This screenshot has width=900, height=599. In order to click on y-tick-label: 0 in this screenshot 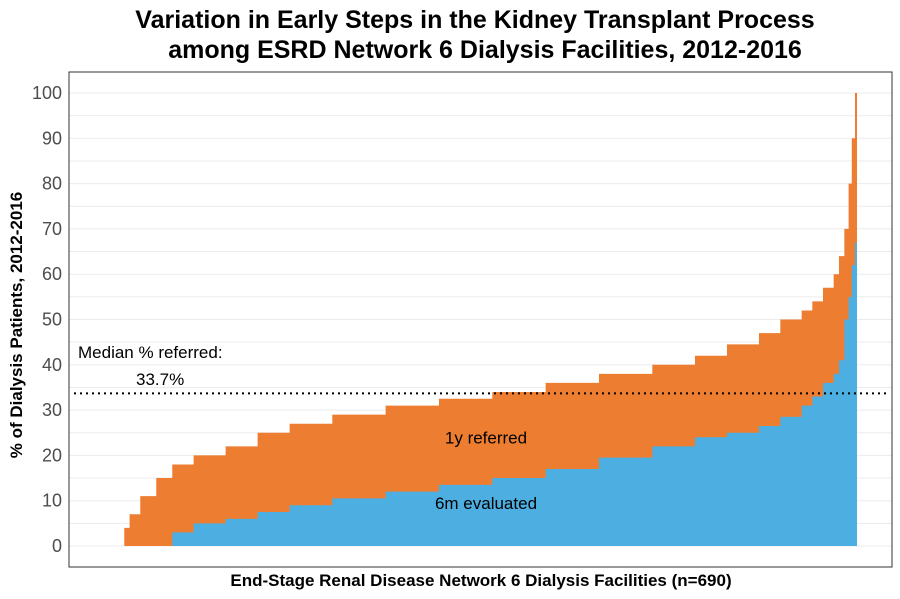, I will do `click(57, 546)`.